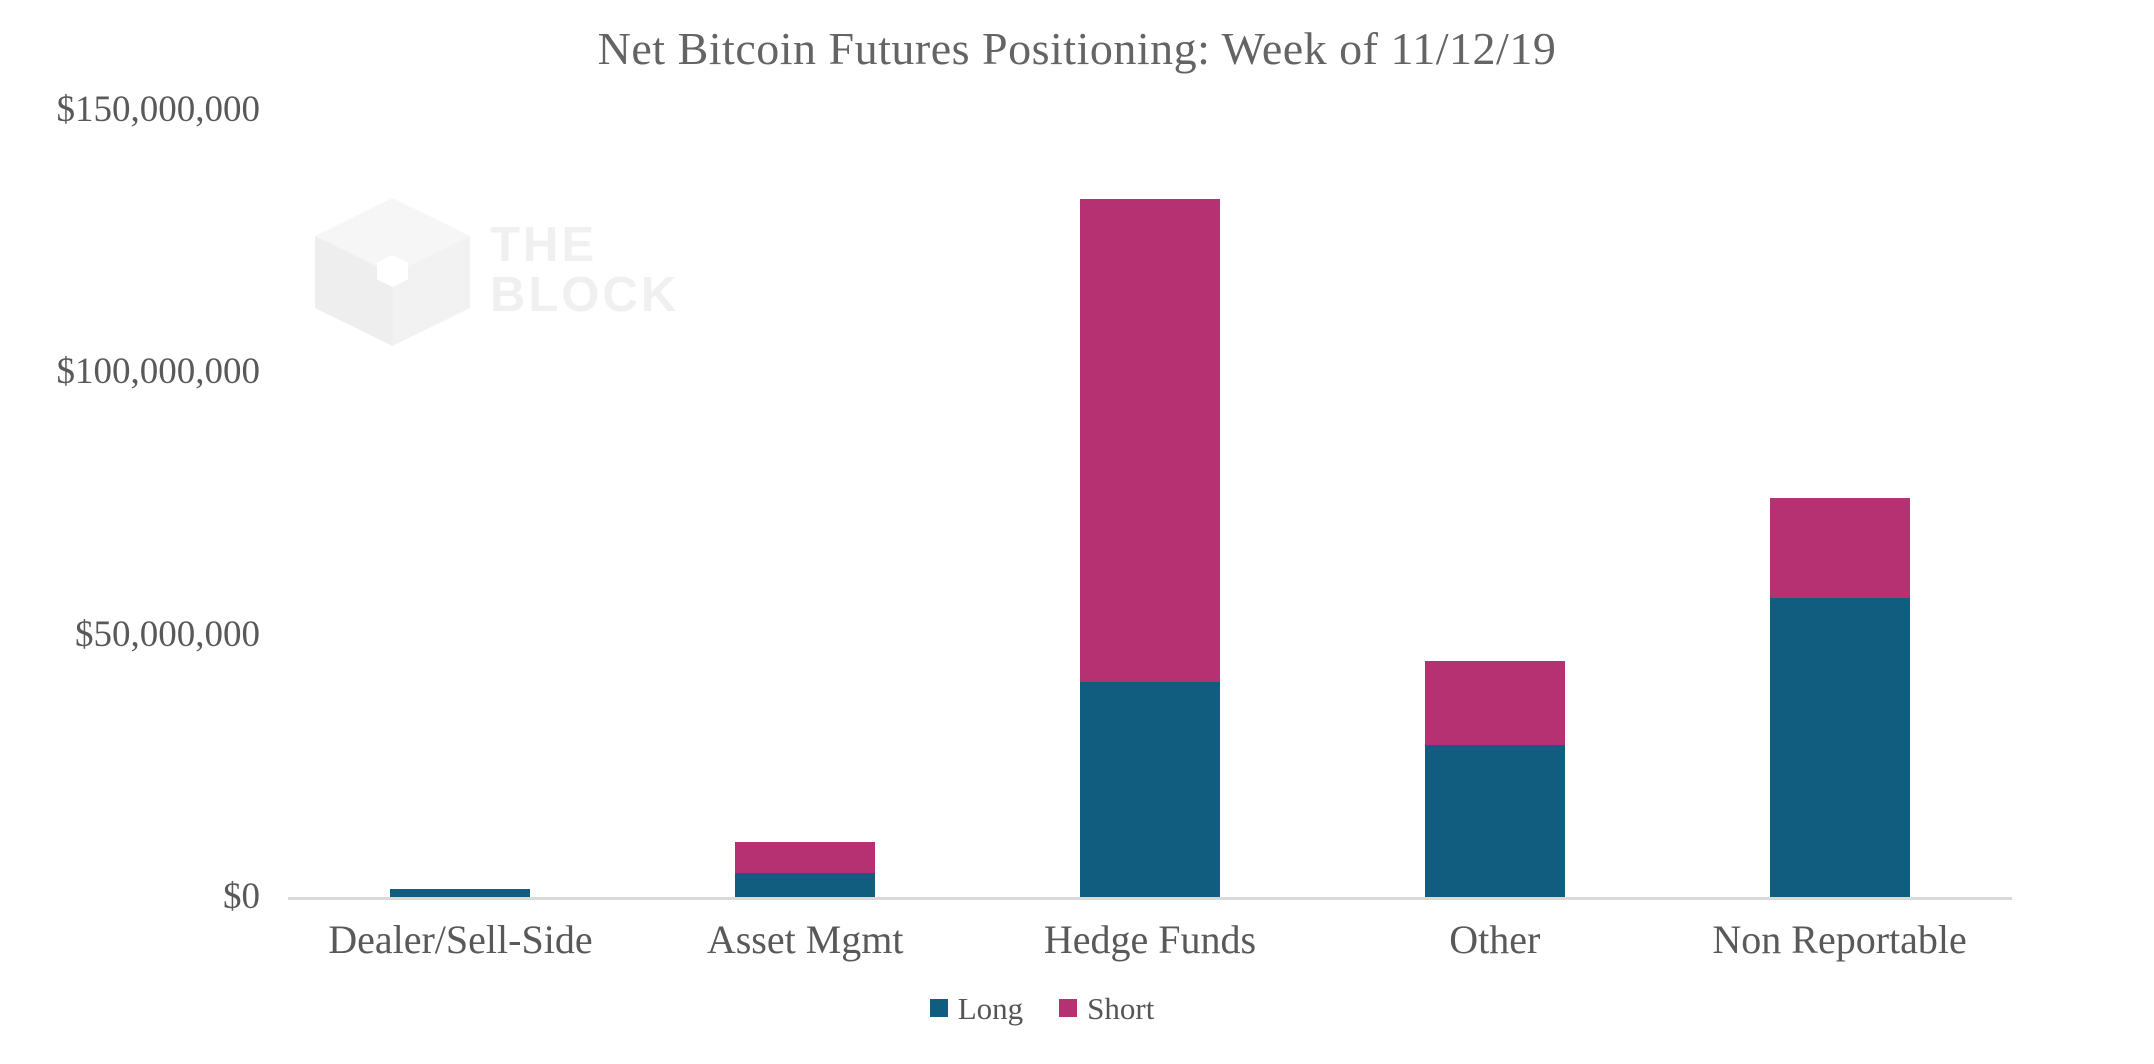  What do you see at coordinates (460, 939) in the screenshot?
I see `x-axis-category-label: Dealer/Sell-Side` at bounding box center [460, 939].